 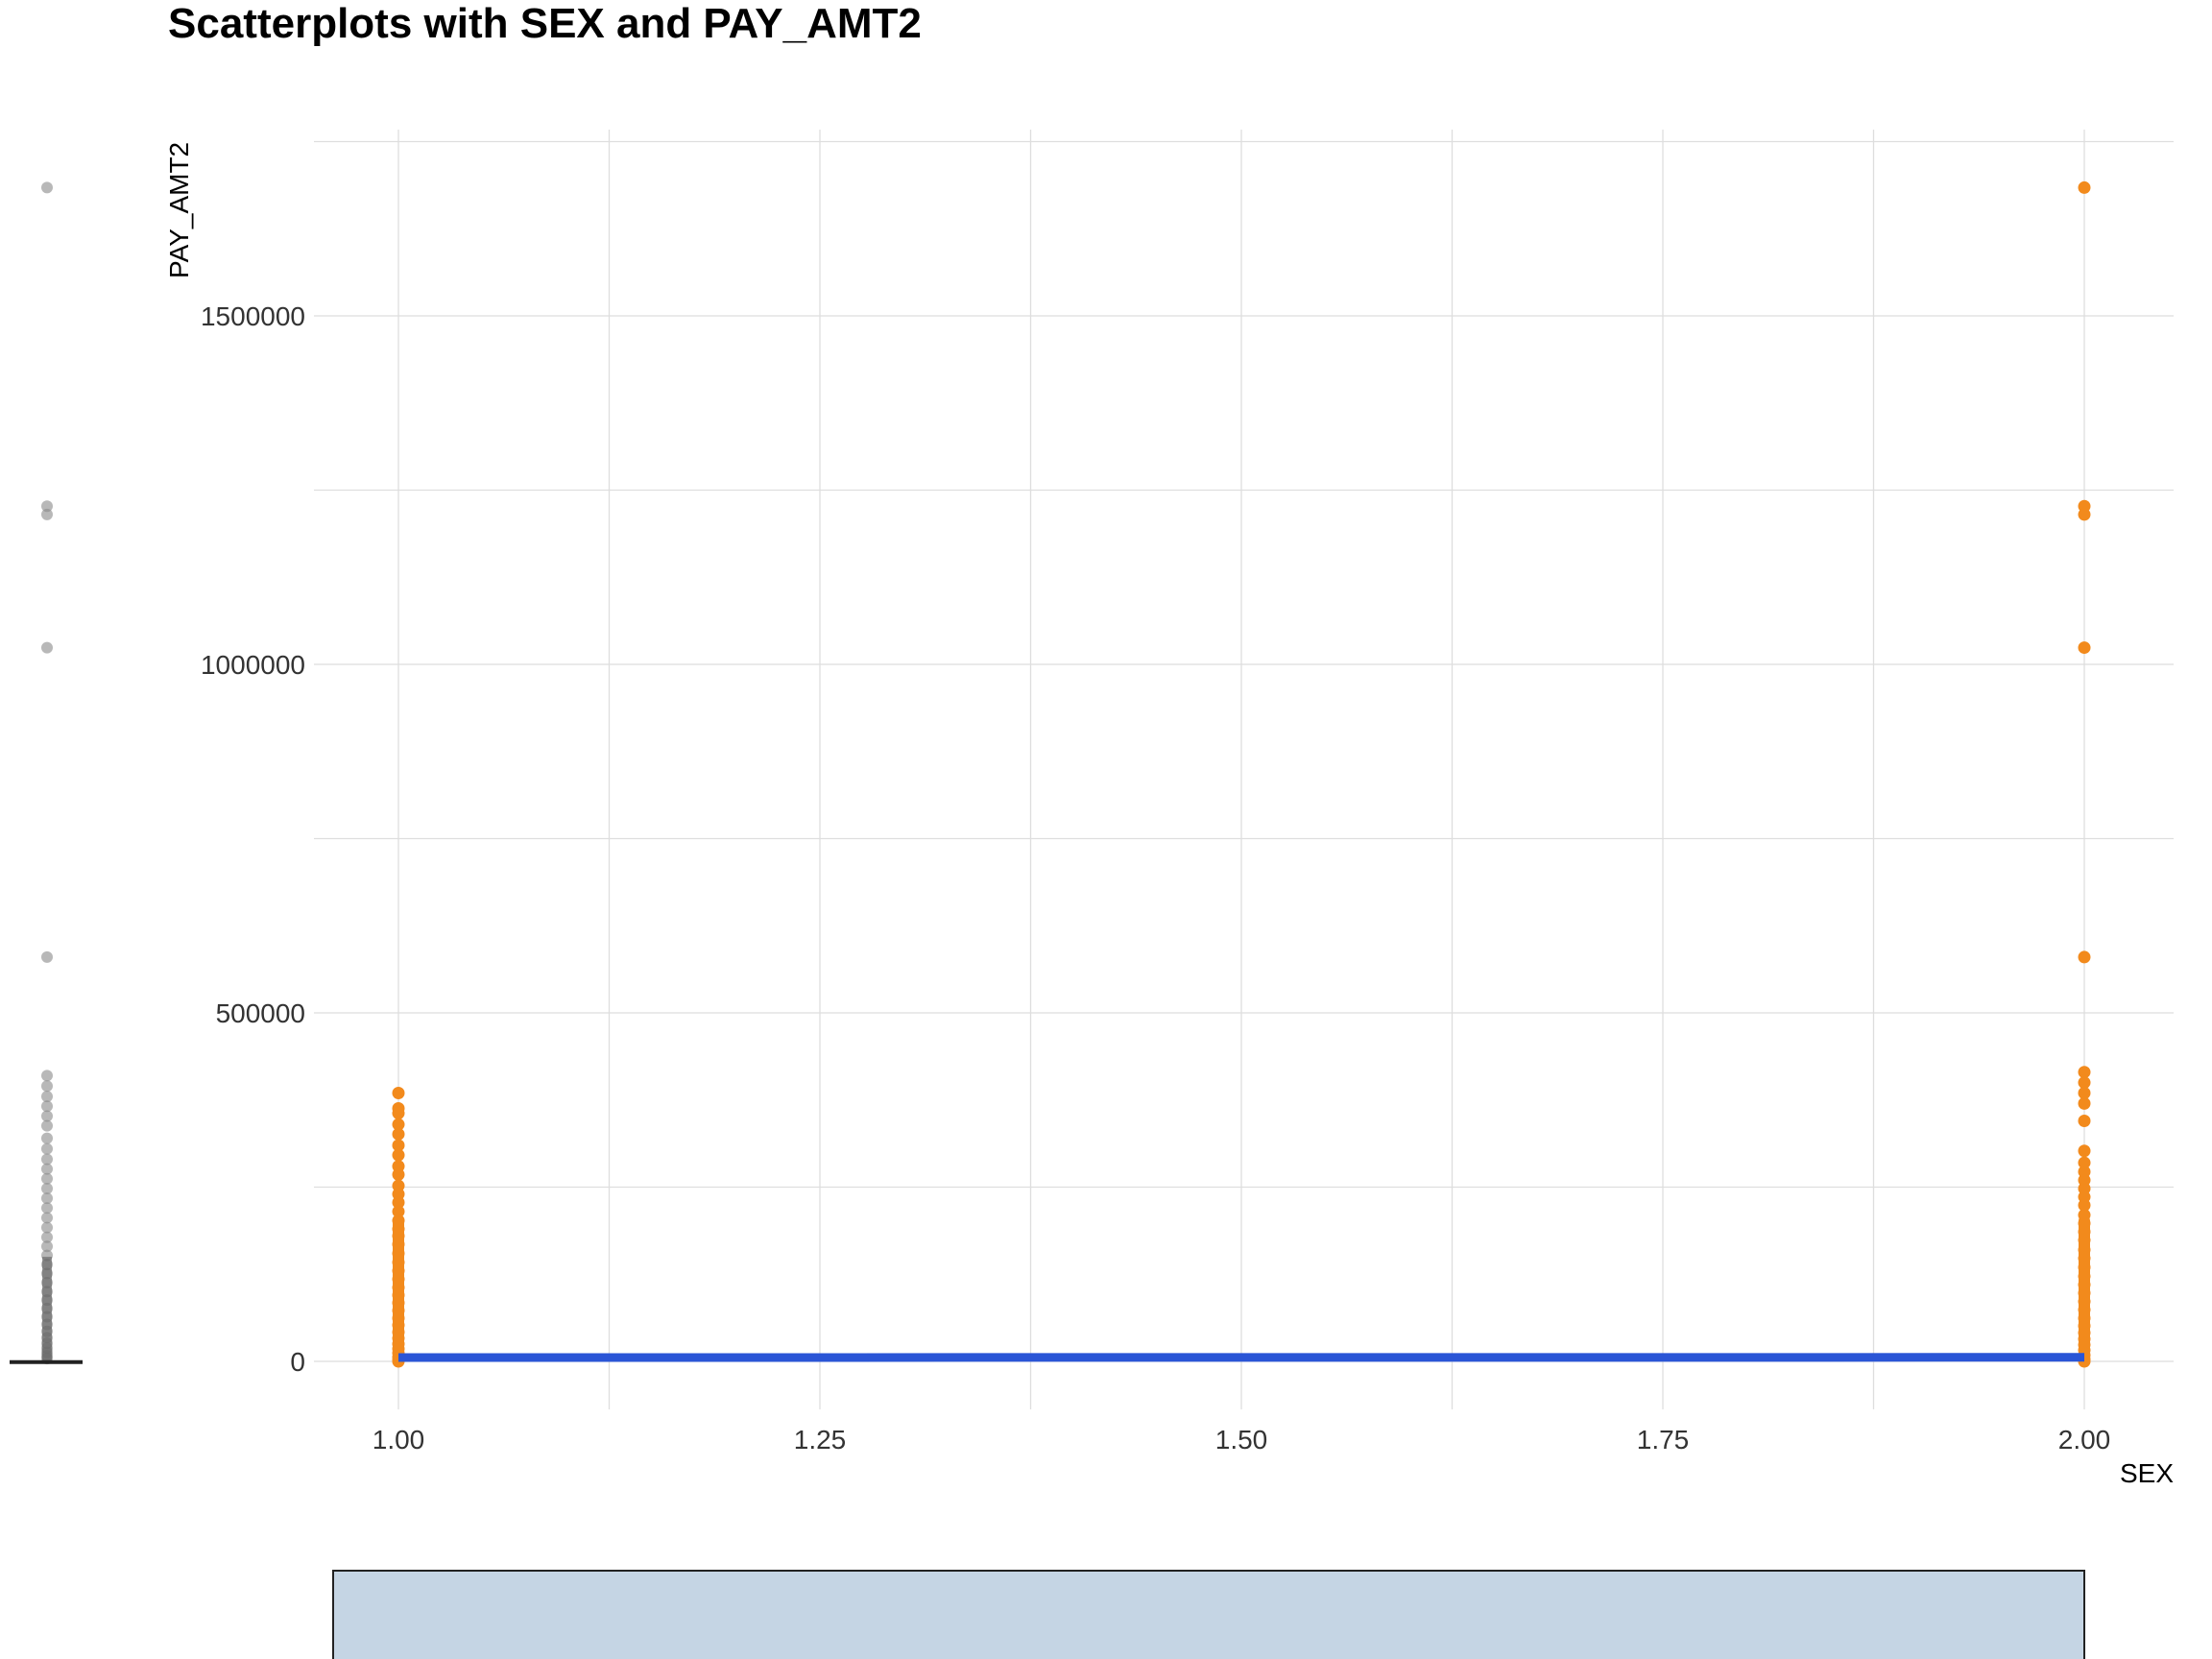 What do you see at coordinates (545, 23) in the screenshot?
I see `chart-title: Scatterplots with SEX and PAY_AMT2` at bounding box center [545, 23].